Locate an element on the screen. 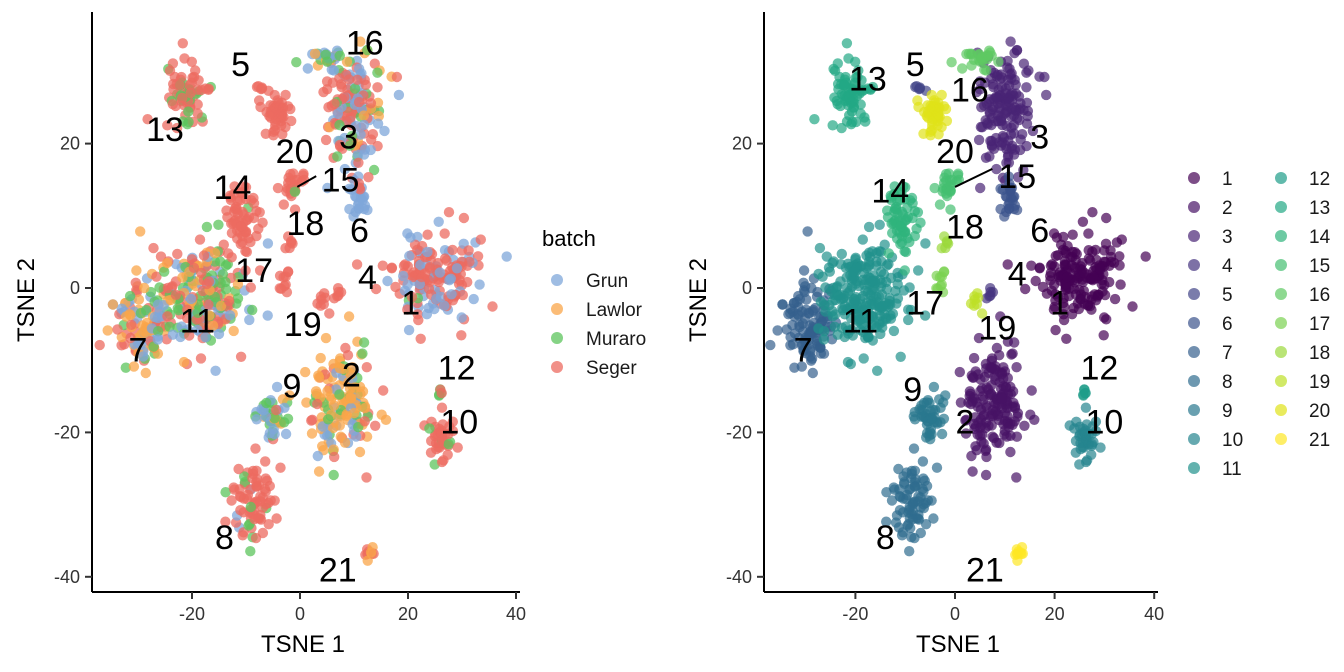 This screenshot has width=1344, height=672. right-x-ticks: -20 0 20 40 is located at coordinates (1003, 608).